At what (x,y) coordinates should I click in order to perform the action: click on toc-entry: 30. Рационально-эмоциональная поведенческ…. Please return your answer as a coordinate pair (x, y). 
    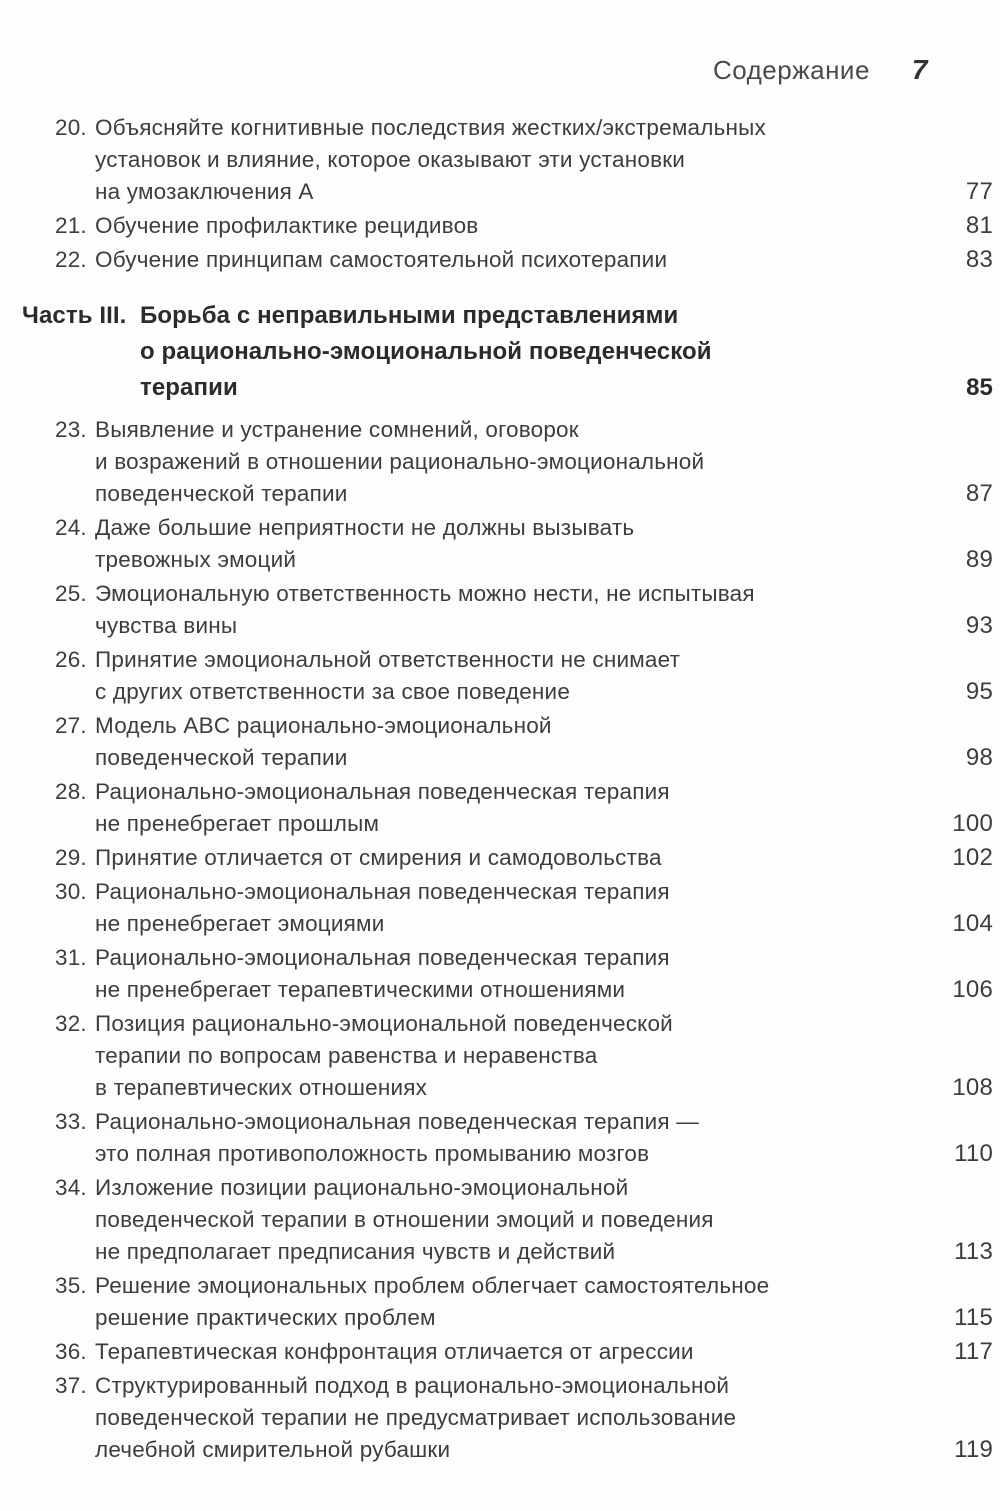
    Looking at the image, I should click on (524, 908).